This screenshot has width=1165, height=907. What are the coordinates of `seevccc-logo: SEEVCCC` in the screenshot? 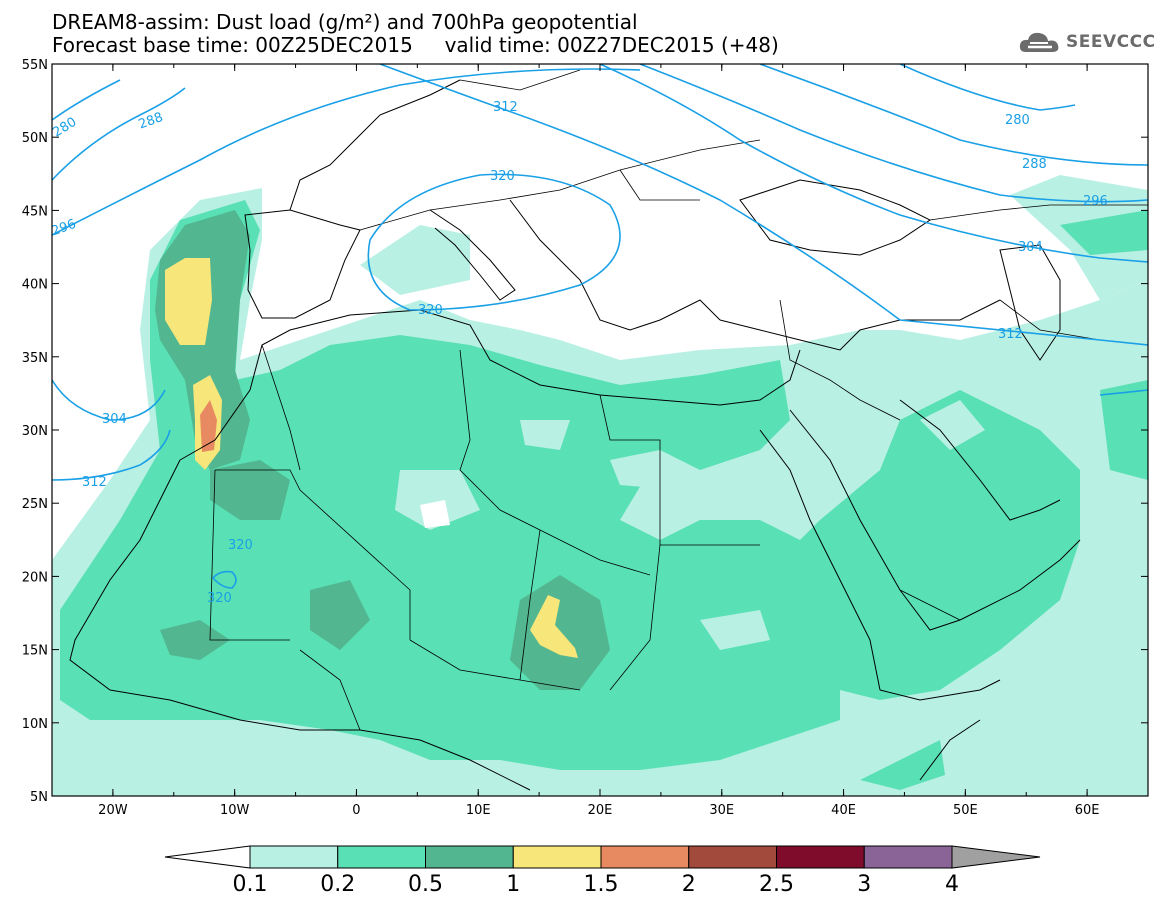 It's located at (1087, 42).